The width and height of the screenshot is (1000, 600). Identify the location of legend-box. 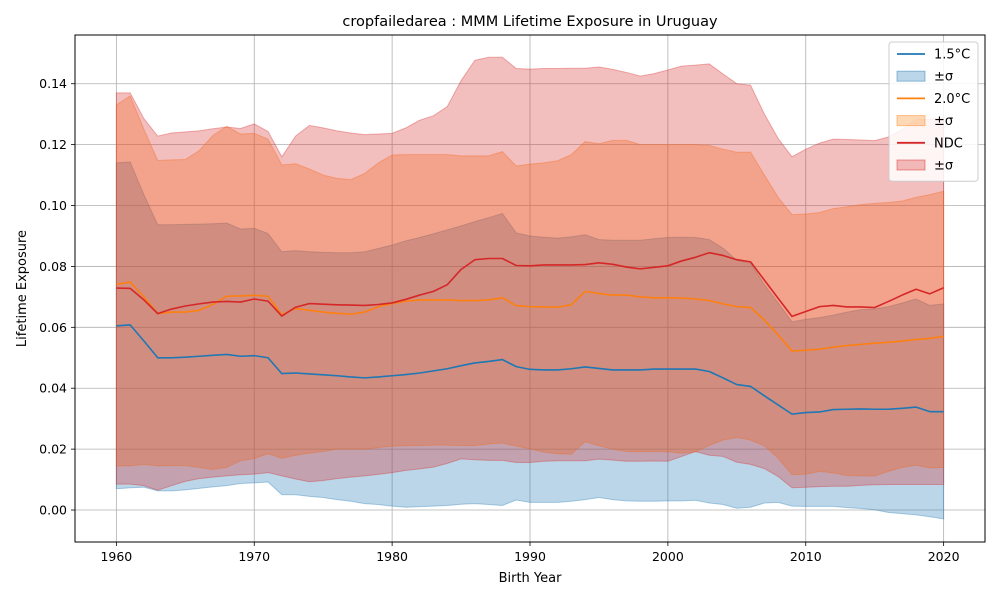
(933, 111).